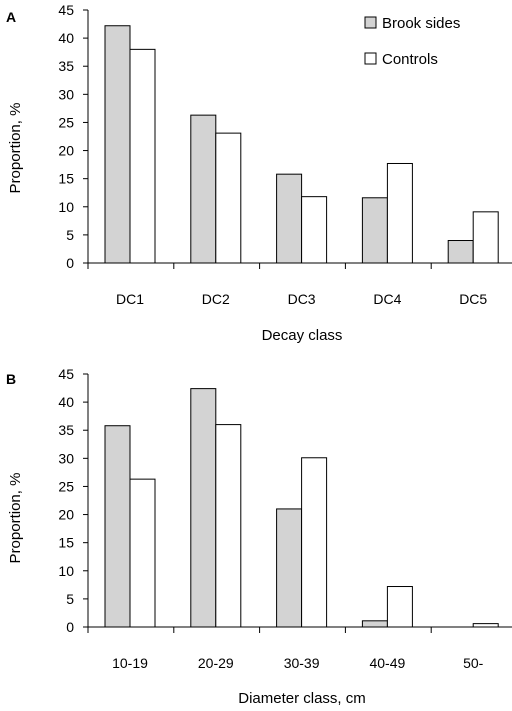 The height and width of the screenshot is (711, 512). I want to click on panel-b-y-tick-label-35: 35, so click(66, 430).